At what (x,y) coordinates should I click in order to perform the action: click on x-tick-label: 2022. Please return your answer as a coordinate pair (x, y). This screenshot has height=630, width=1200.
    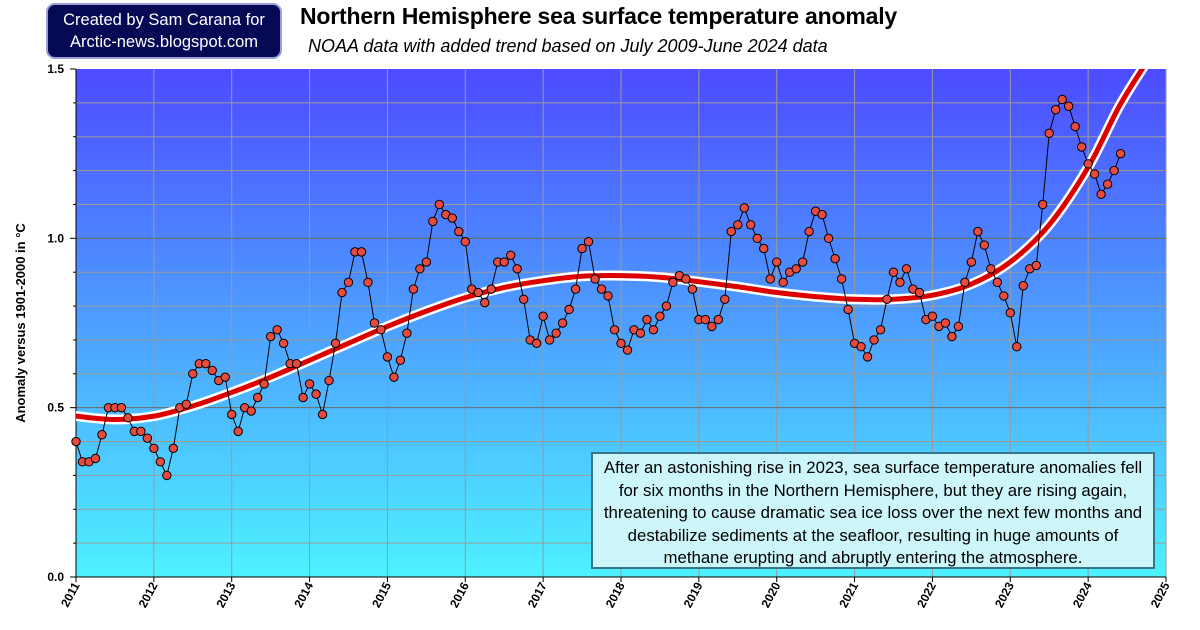
    Looking at the image, I should click on (926, 595).